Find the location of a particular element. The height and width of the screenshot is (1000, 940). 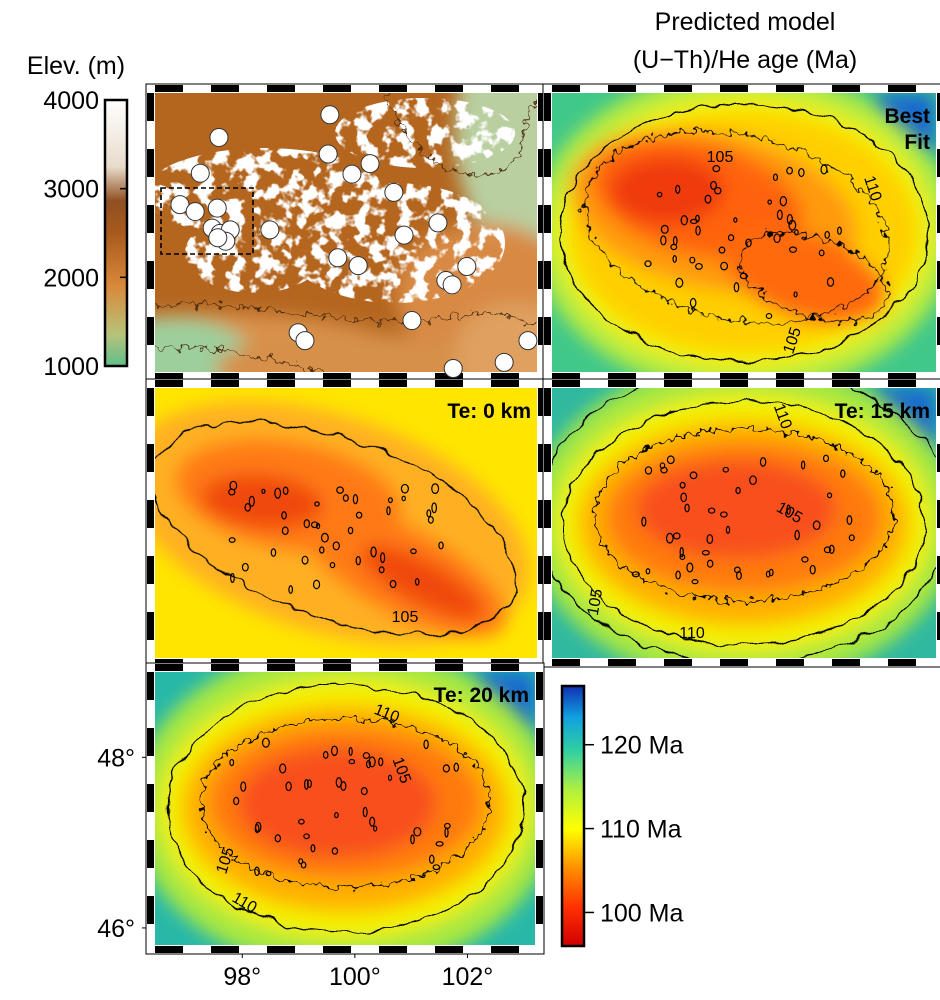

y-tick-label: 46° is located at coordinates (116, 929).